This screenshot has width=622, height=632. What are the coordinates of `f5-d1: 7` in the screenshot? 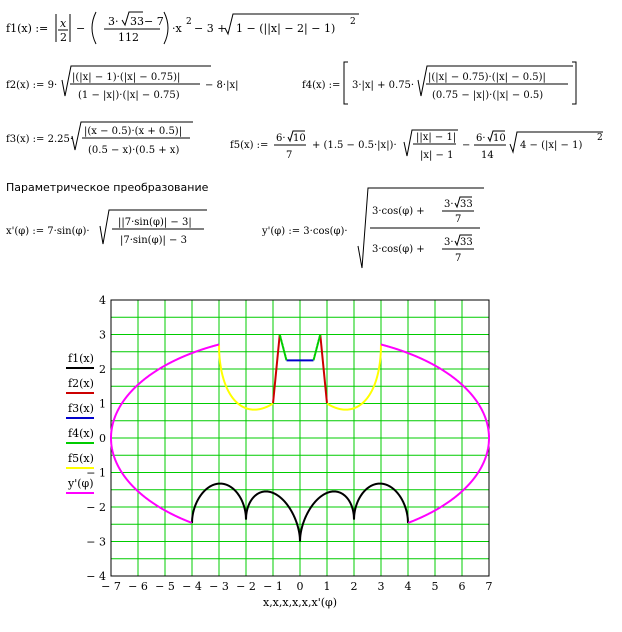 It's located at (289, 155).